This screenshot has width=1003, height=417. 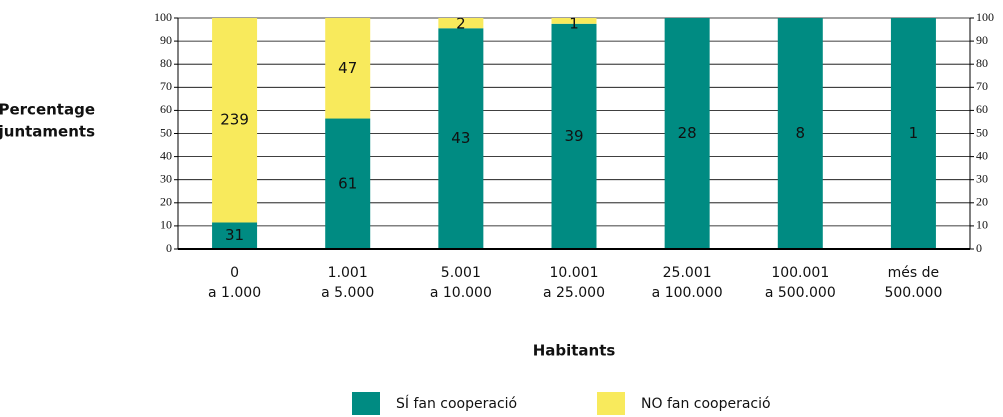 I want to click on x-tick-label: 10.001, so click(x=574, y=273).